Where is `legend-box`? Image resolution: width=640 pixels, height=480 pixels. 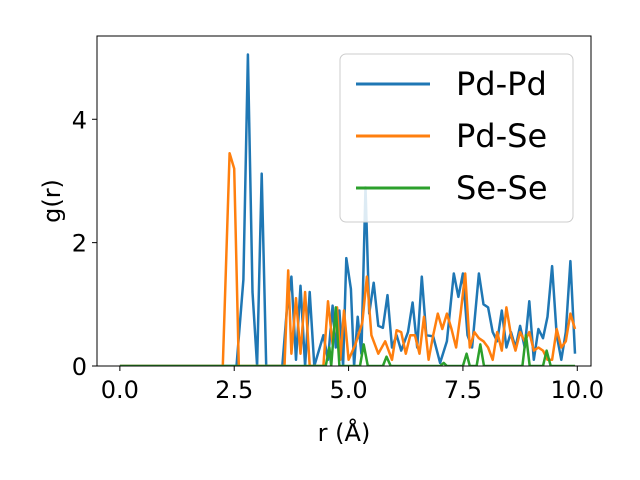
legend-box is located at coordinates (456, 138).